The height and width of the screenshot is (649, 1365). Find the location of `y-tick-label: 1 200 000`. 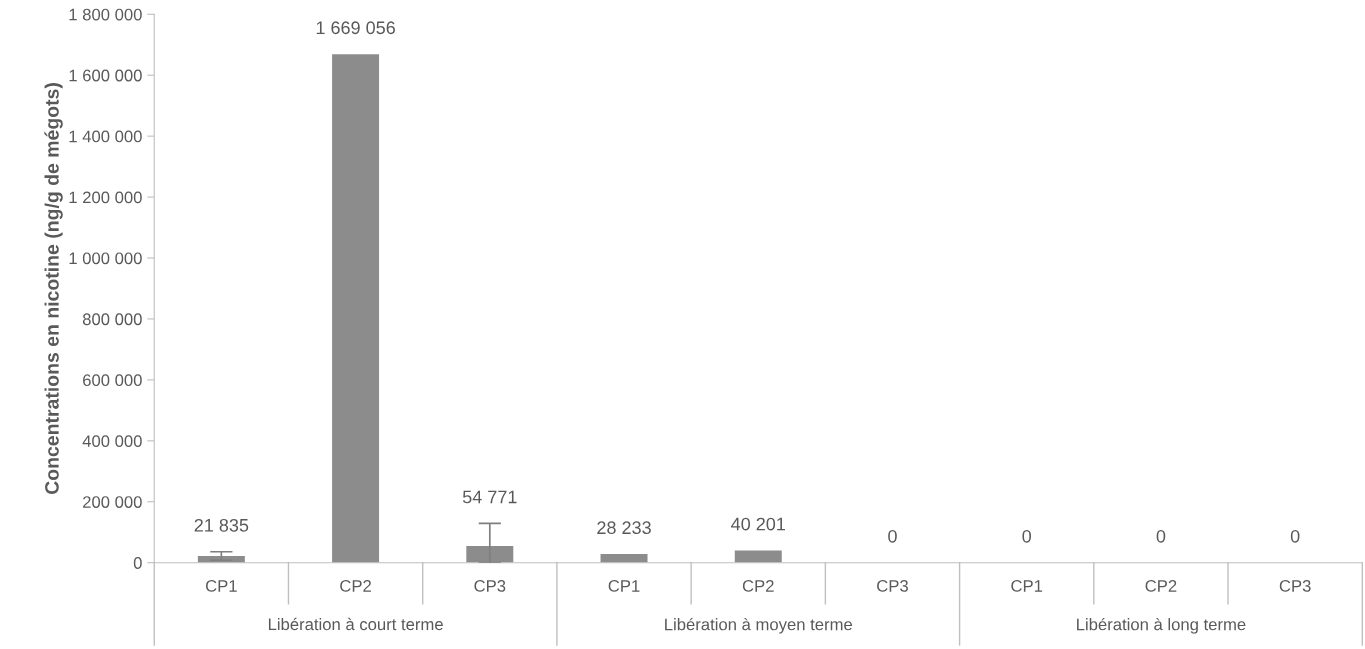

y-tick-label: 1 200 000 is located at coordinates (105, 197).